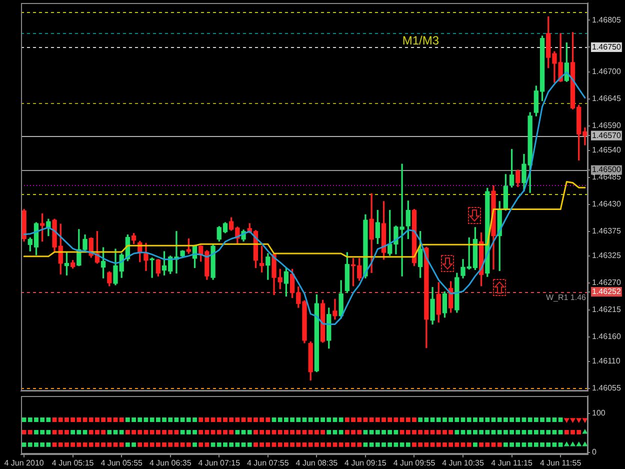 The height and width of the screenshot is (469, 625). Describe the element at coordinates (607, 19) in the screenshot. I see `y-tick-label: 1.46805` at that location.